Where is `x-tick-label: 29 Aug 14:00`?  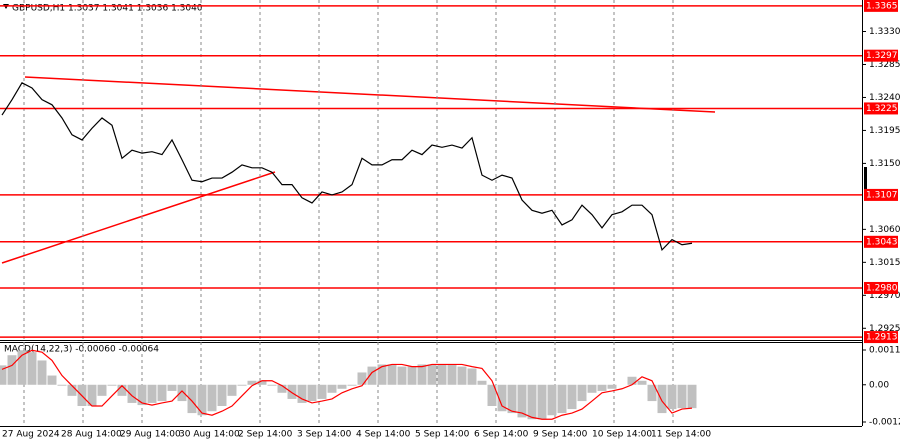 x-tick-label: 29 Aug 14:00 is located at coordinates (150, 435).